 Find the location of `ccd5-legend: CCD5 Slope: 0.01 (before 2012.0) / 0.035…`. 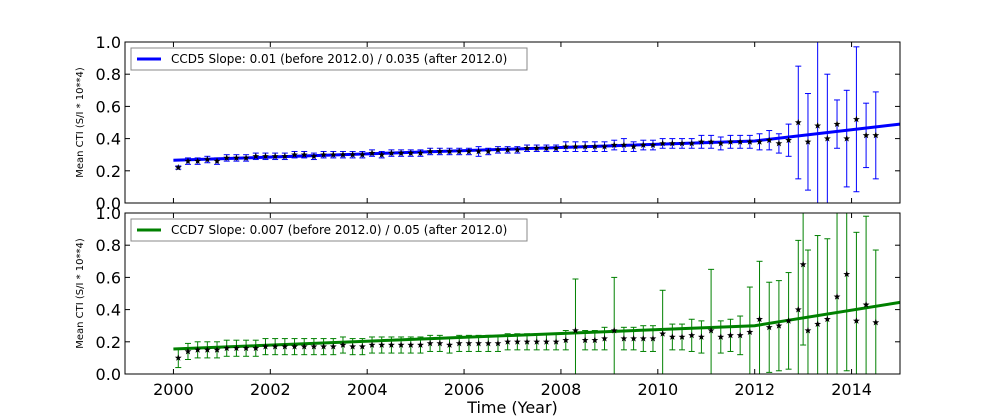

ccd5-legend: CCD5 Slope: 0.01 (before 2012.0) / 0.035… is located at coordinates (329, 59).